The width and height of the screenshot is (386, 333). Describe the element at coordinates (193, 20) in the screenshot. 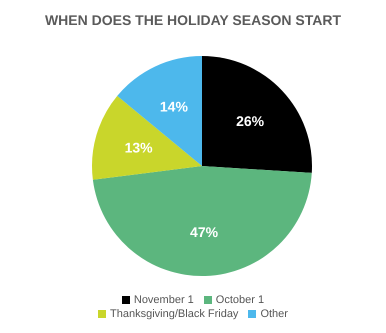

I see `chart-title: WHEN DOES THE HOLIDAY SEASON START` at that location.